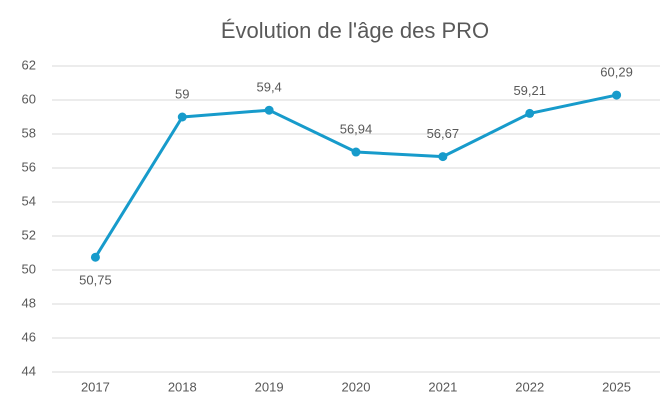  Describe the element at coordinates (443, 133) in the screenshot. I see `data-label: 56,67` at that location.